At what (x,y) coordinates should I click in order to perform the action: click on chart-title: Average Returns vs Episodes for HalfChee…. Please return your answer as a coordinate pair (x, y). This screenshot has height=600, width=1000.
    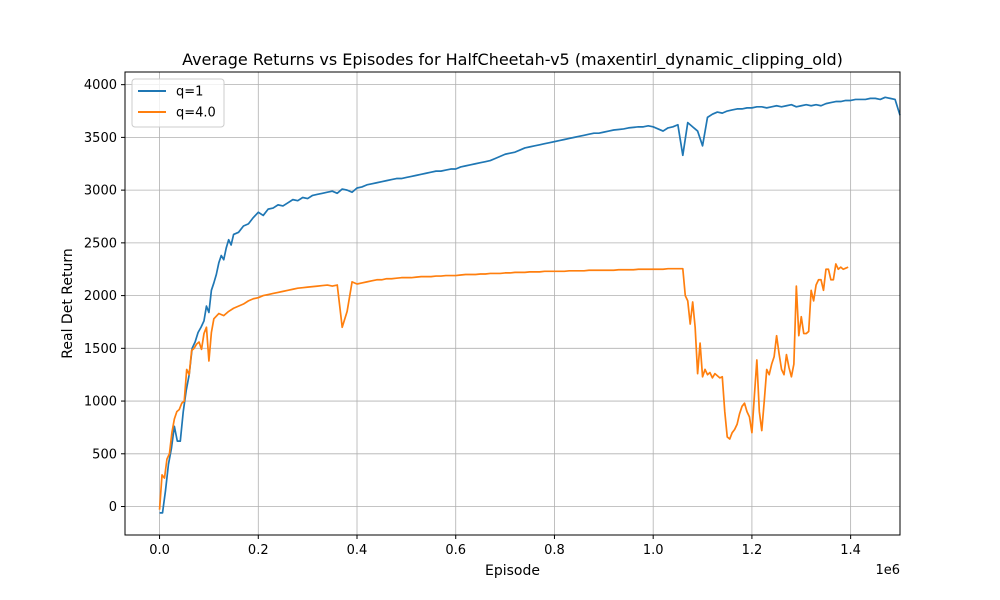
    Looking at the image, I should click on (512, 60).